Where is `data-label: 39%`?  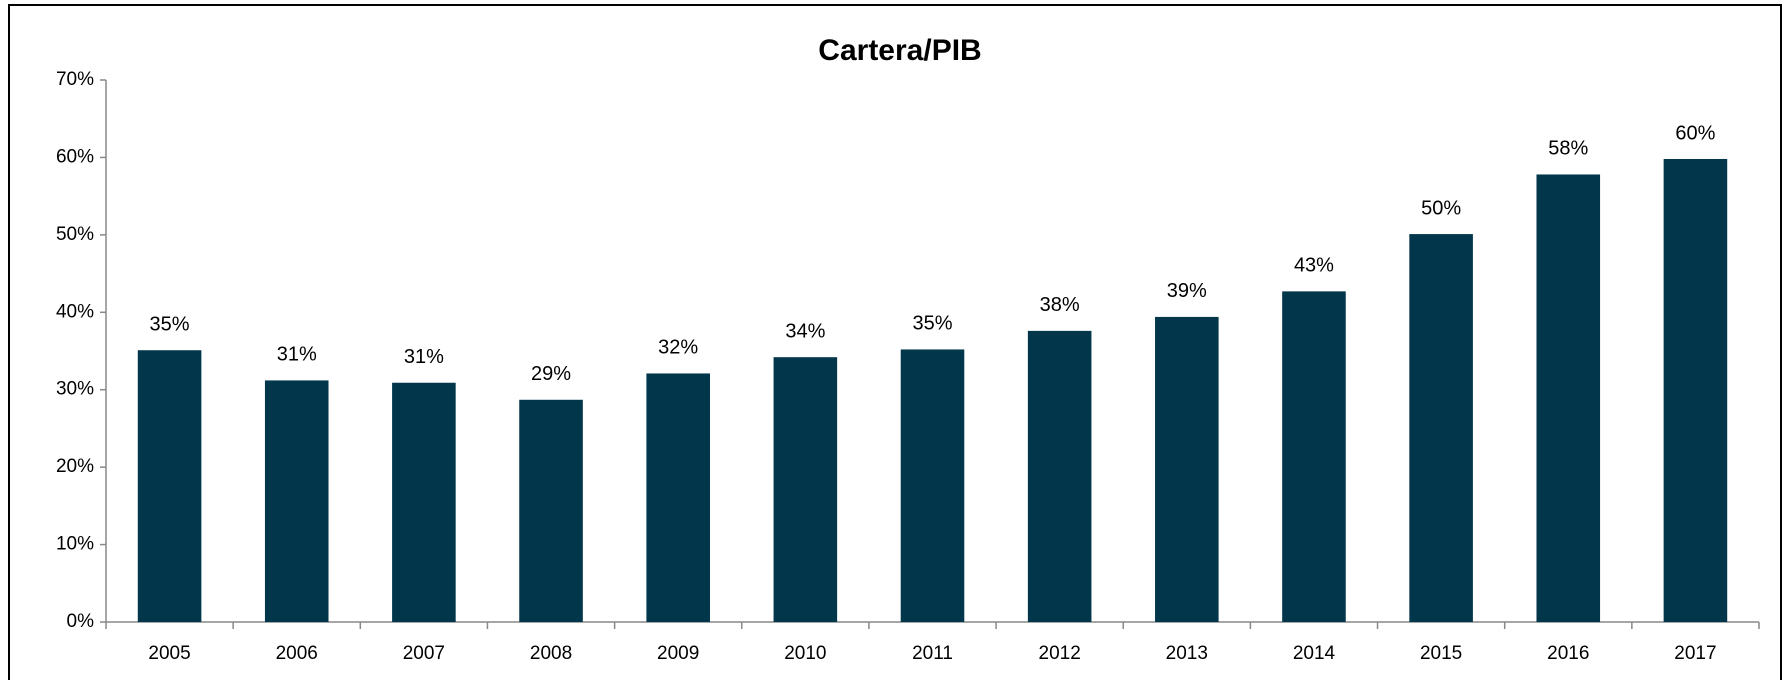 data-label: 39% is located at coordinates (1187, 291).